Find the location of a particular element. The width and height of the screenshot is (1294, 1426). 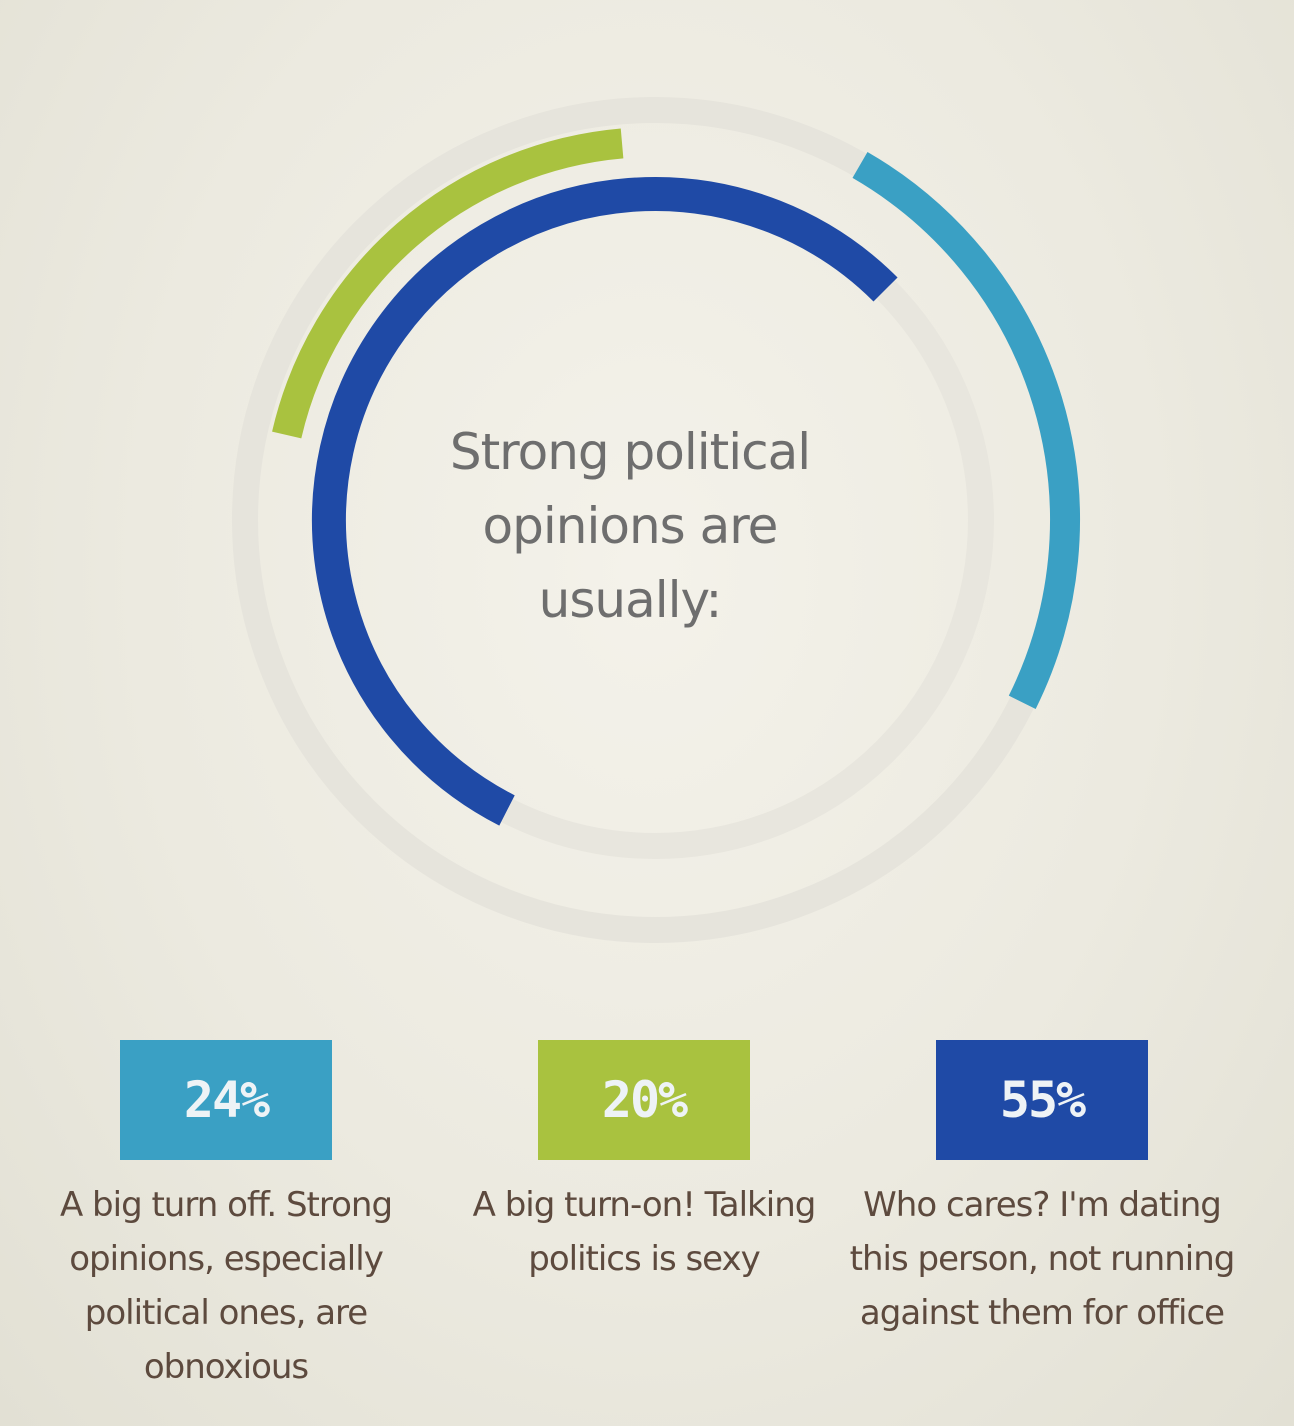

arc-turn-off is located at coordinates (966, 430).